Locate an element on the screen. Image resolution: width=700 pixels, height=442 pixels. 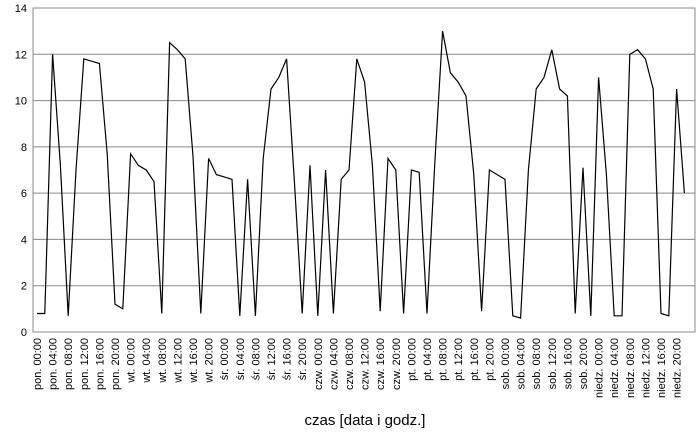
x-tick-label: wt. 20:00 is located at coordinates (210, 361).